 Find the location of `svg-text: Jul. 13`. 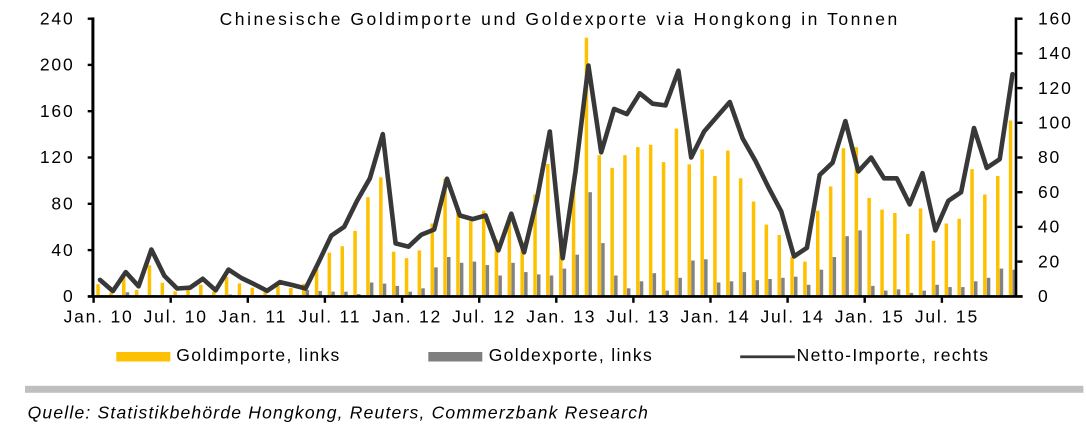

svg-text: Jul. 13 is located at coordinates (638, 317).